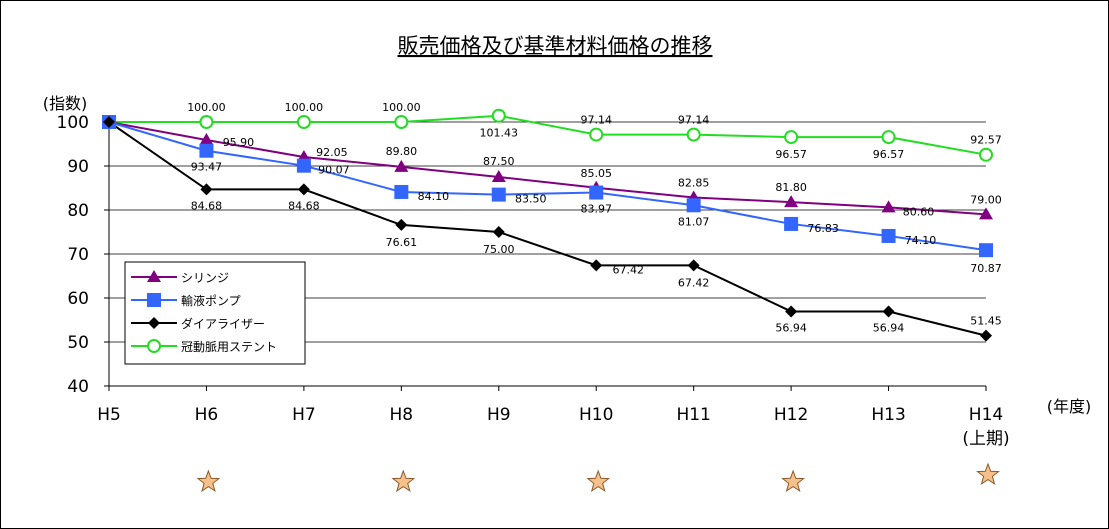 This screenshot has height=529, width=1109. What do you see at coordinates (499, 249) in the screenshot?
I see `data-label: 75.00` at bounding box center [499, 249].